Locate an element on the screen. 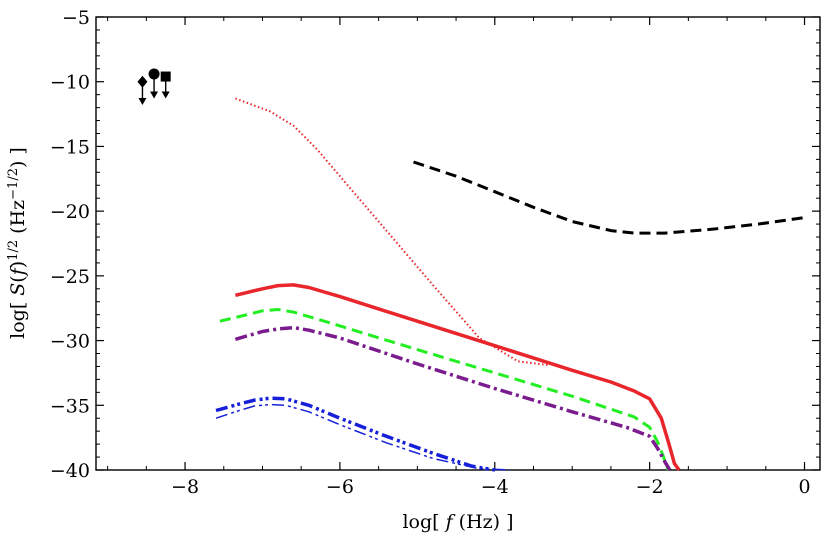 This screenshot has height=539, width=830. diamond-marker is located at coordinates (142, 81).